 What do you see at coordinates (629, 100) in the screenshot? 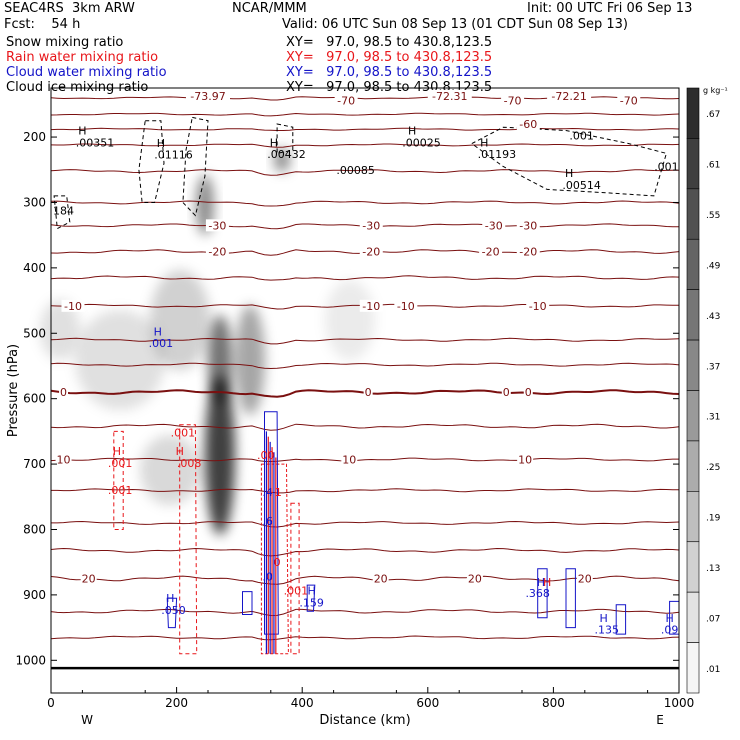
I see `temp-label-0-5: -70` at bounding box center [629, 100].